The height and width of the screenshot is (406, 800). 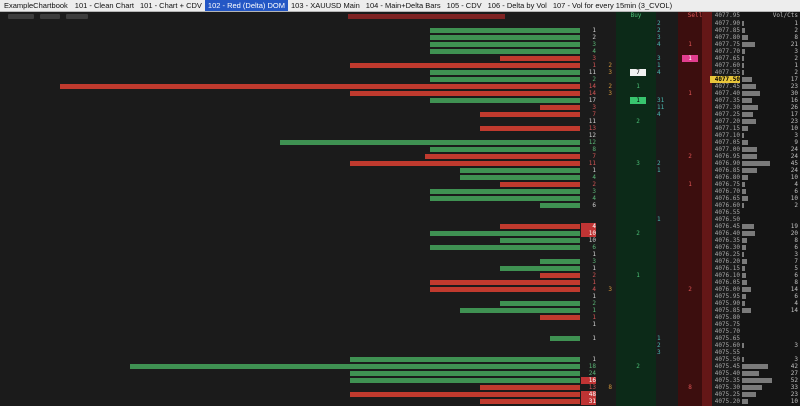 I want to click on price-cell: 4077.20, so click(x=727, y=121).